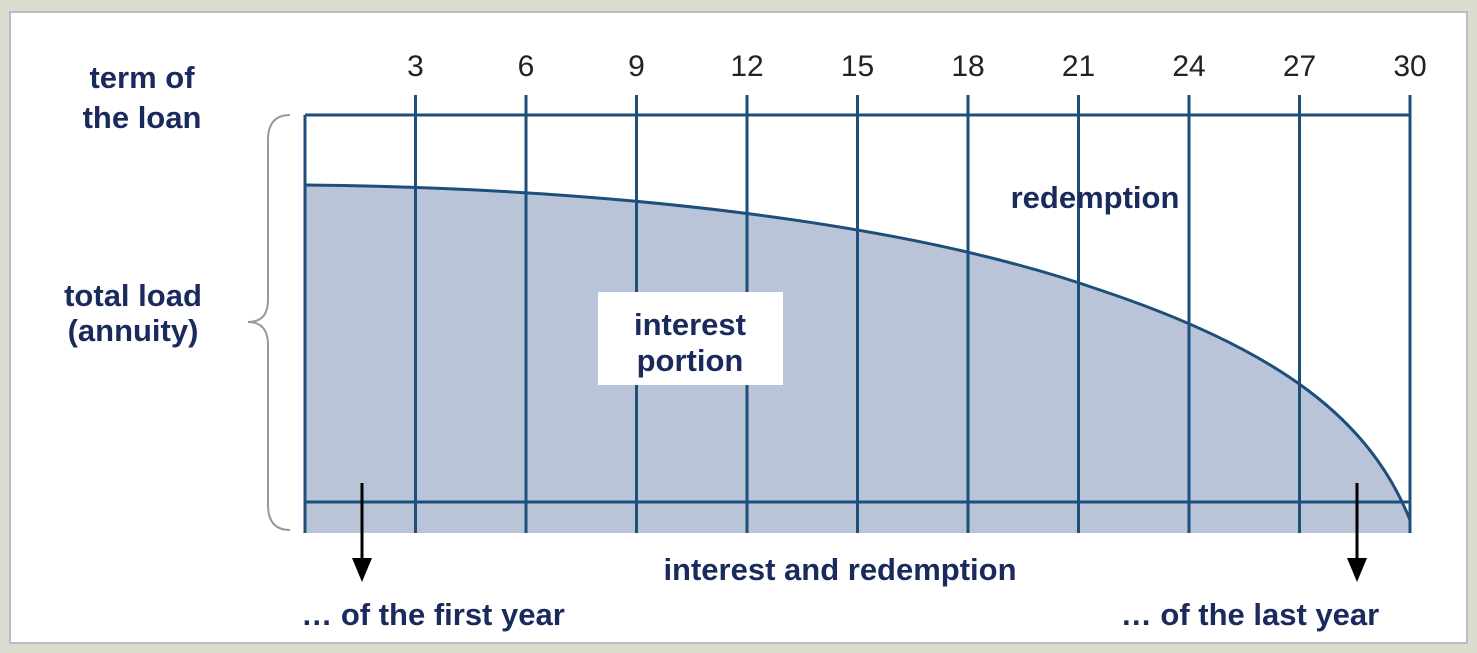  Describe the element at coordinates (1078, 66) in the screenshot. I see `tick-label: 21` at that location.